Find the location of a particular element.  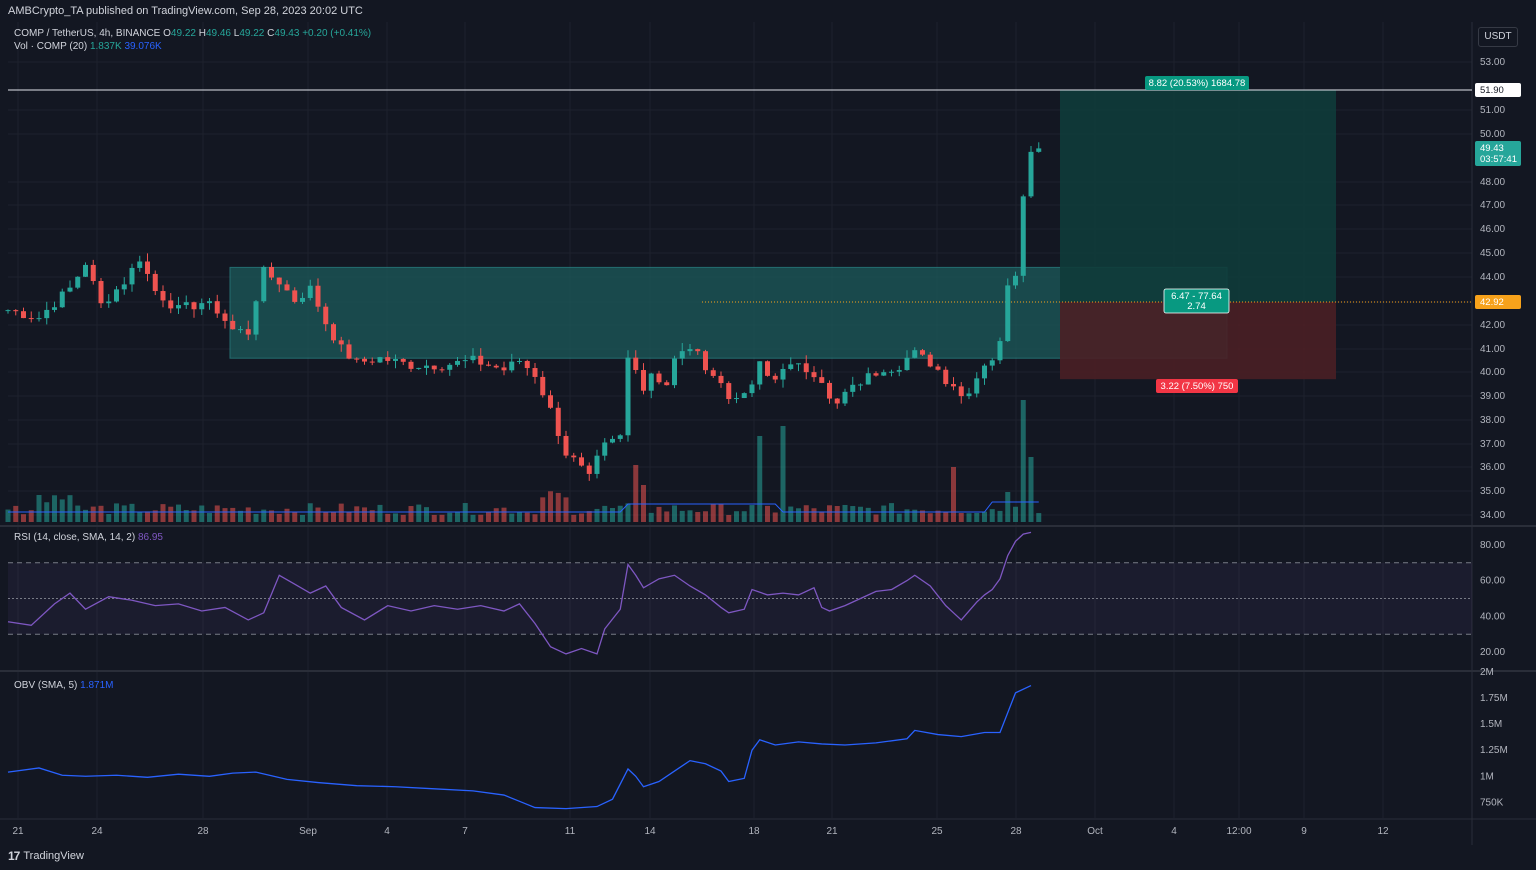

price-tick-label: 34.00 is located at coordinates (1492, 515).